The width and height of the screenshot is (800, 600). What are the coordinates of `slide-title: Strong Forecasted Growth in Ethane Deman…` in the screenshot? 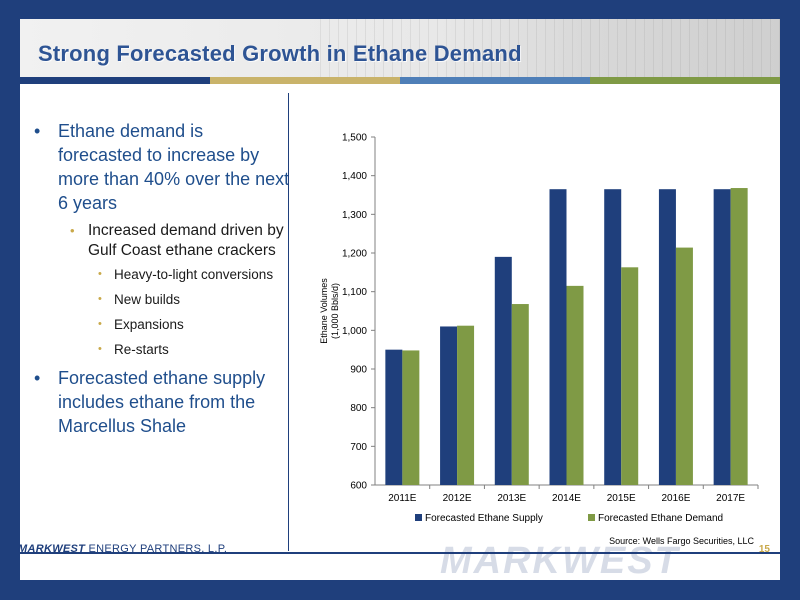 It's located at (280, 53).